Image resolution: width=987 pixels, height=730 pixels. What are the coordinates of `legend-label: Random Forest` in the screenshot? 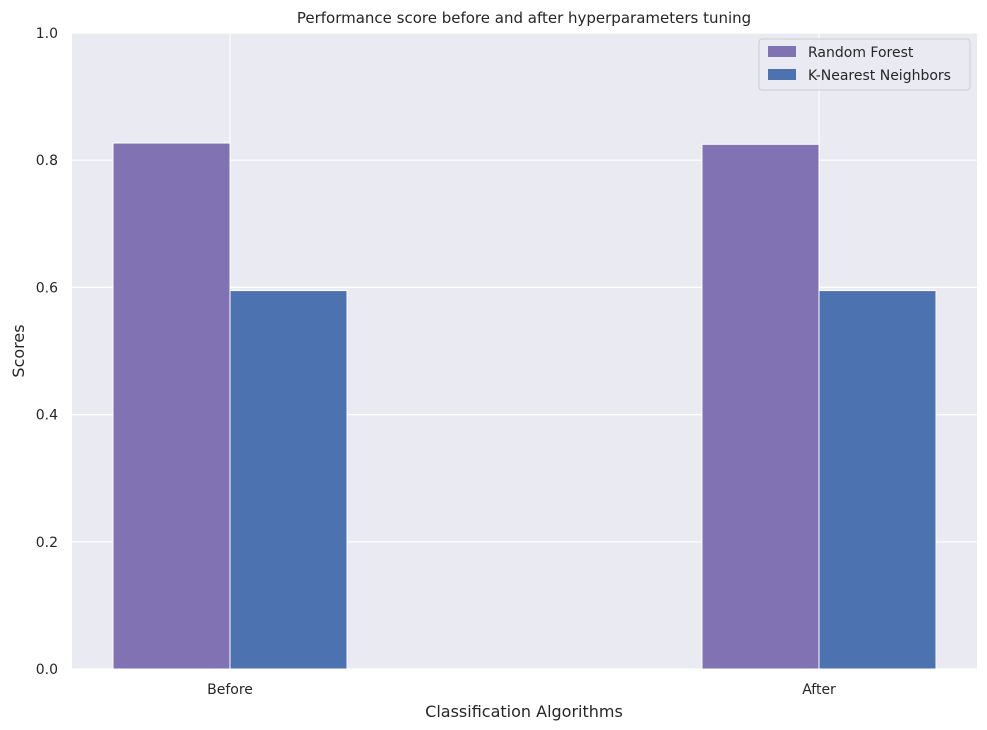 It's located at (861, 53).